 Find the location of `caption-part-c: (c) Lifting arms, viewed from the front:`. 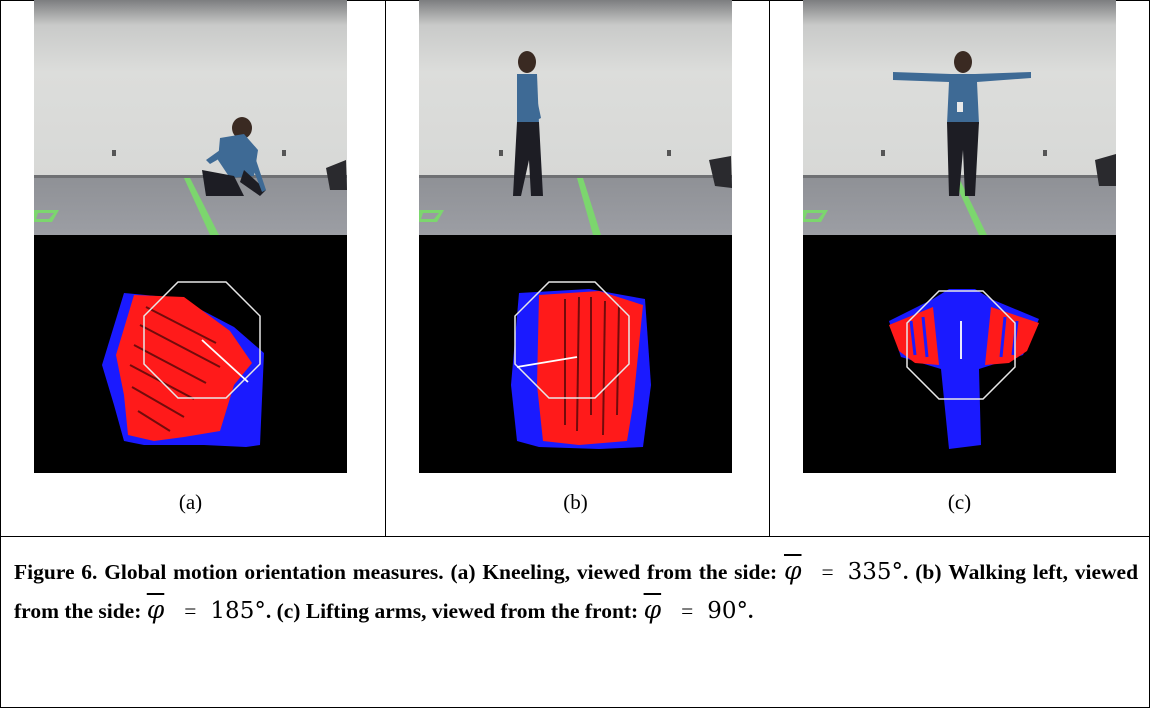

caption-part-c: (c) Lifting arms, viewed from the front: is located at coordinates (457, 611).